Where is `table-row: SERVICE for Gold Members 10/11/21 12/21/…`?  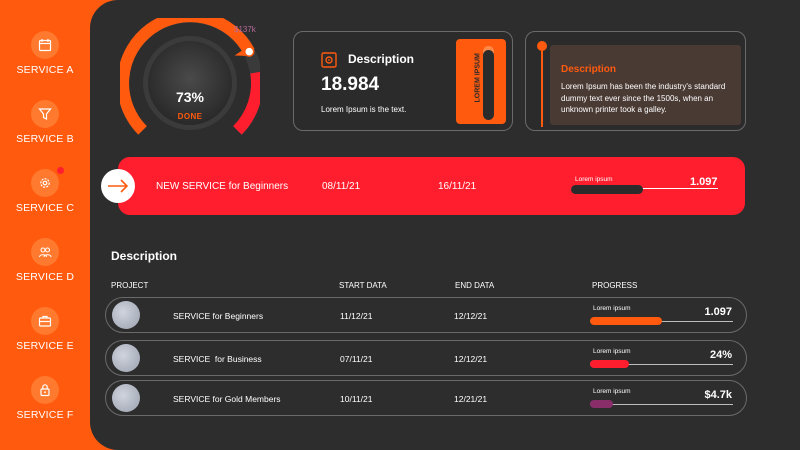 table-row: SERVICE for Gold Members 10/11/21 12/21/… is located at coordinates (426, 398).